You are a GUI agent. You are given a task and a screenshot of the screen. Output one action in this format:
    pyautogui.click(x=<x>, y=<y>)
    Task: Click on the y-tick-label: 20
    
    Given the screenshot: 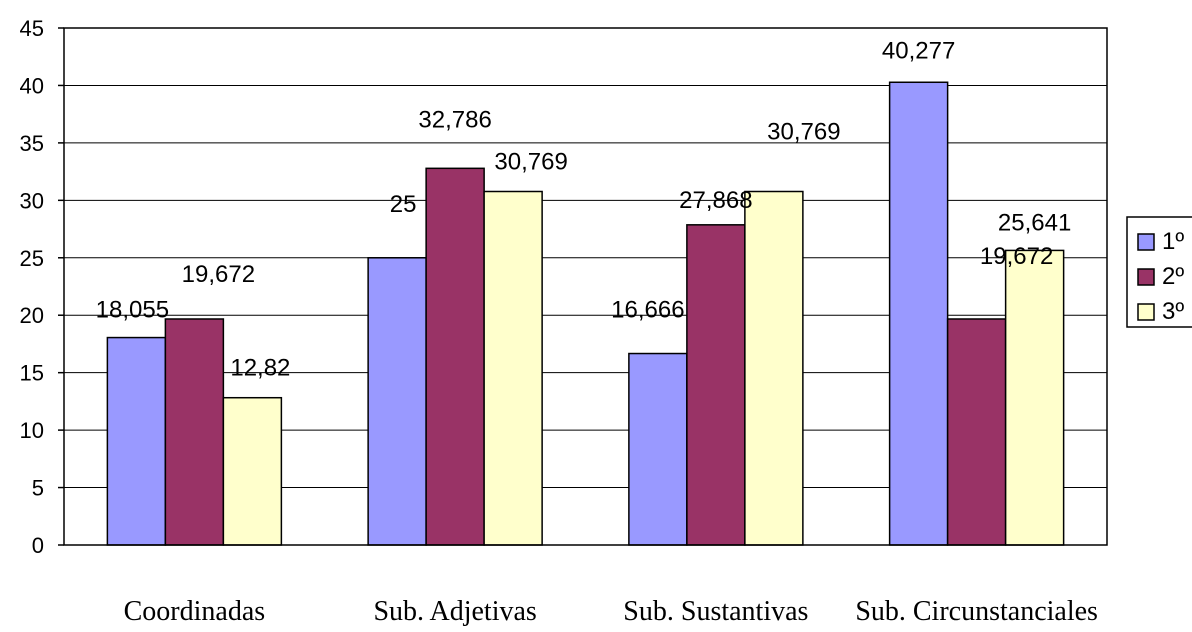 What is the action you would take?
    pyautogui.click(x=32, y=315)
    